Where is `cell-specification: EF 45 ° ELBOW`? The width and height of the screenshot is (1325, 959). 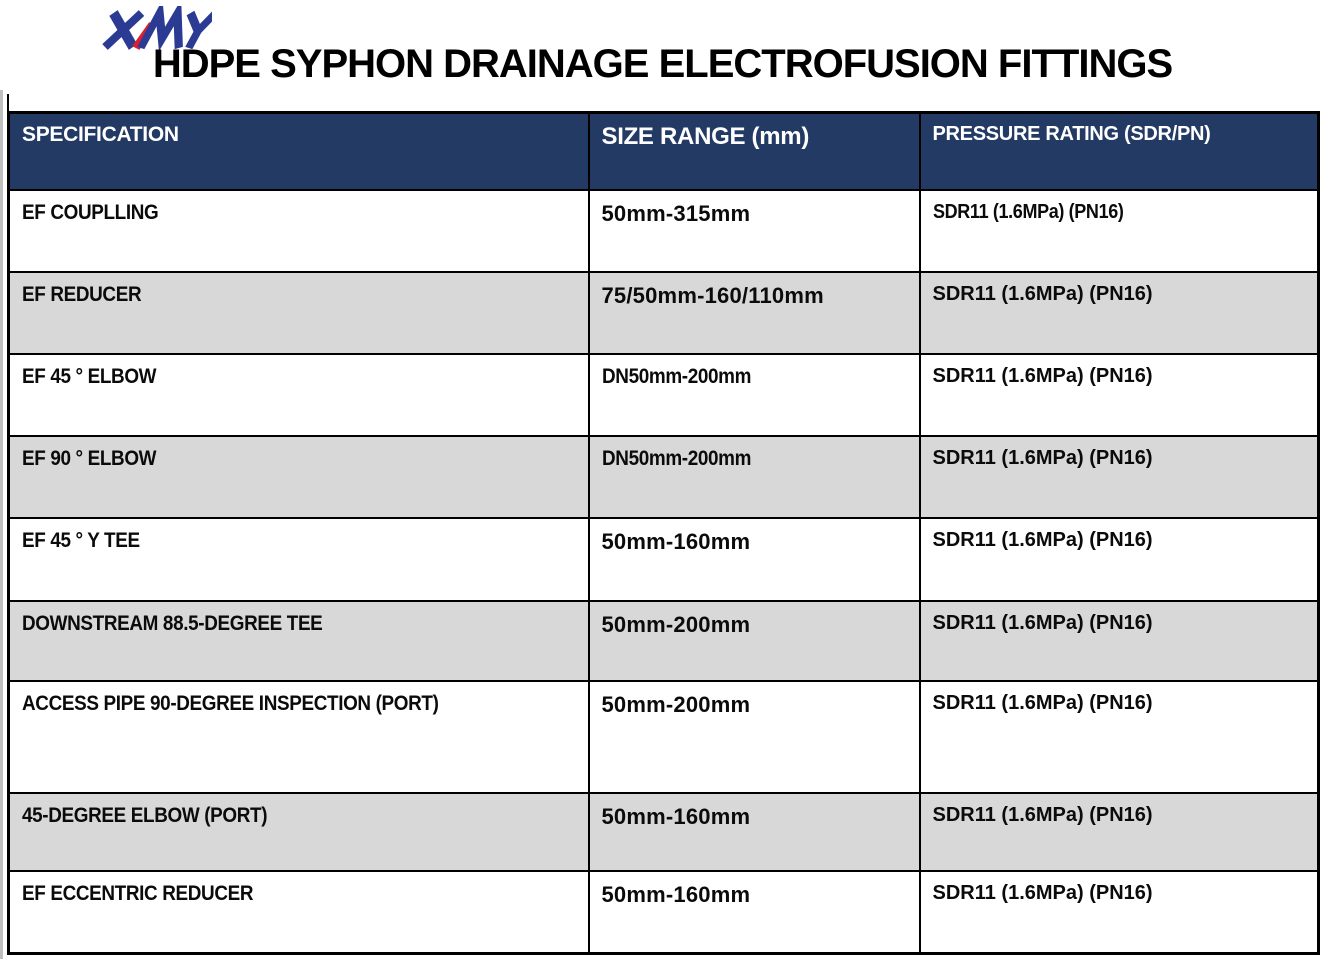 cell-specification: EF 45 ° ELBOW is located at coordinates (298, 394).